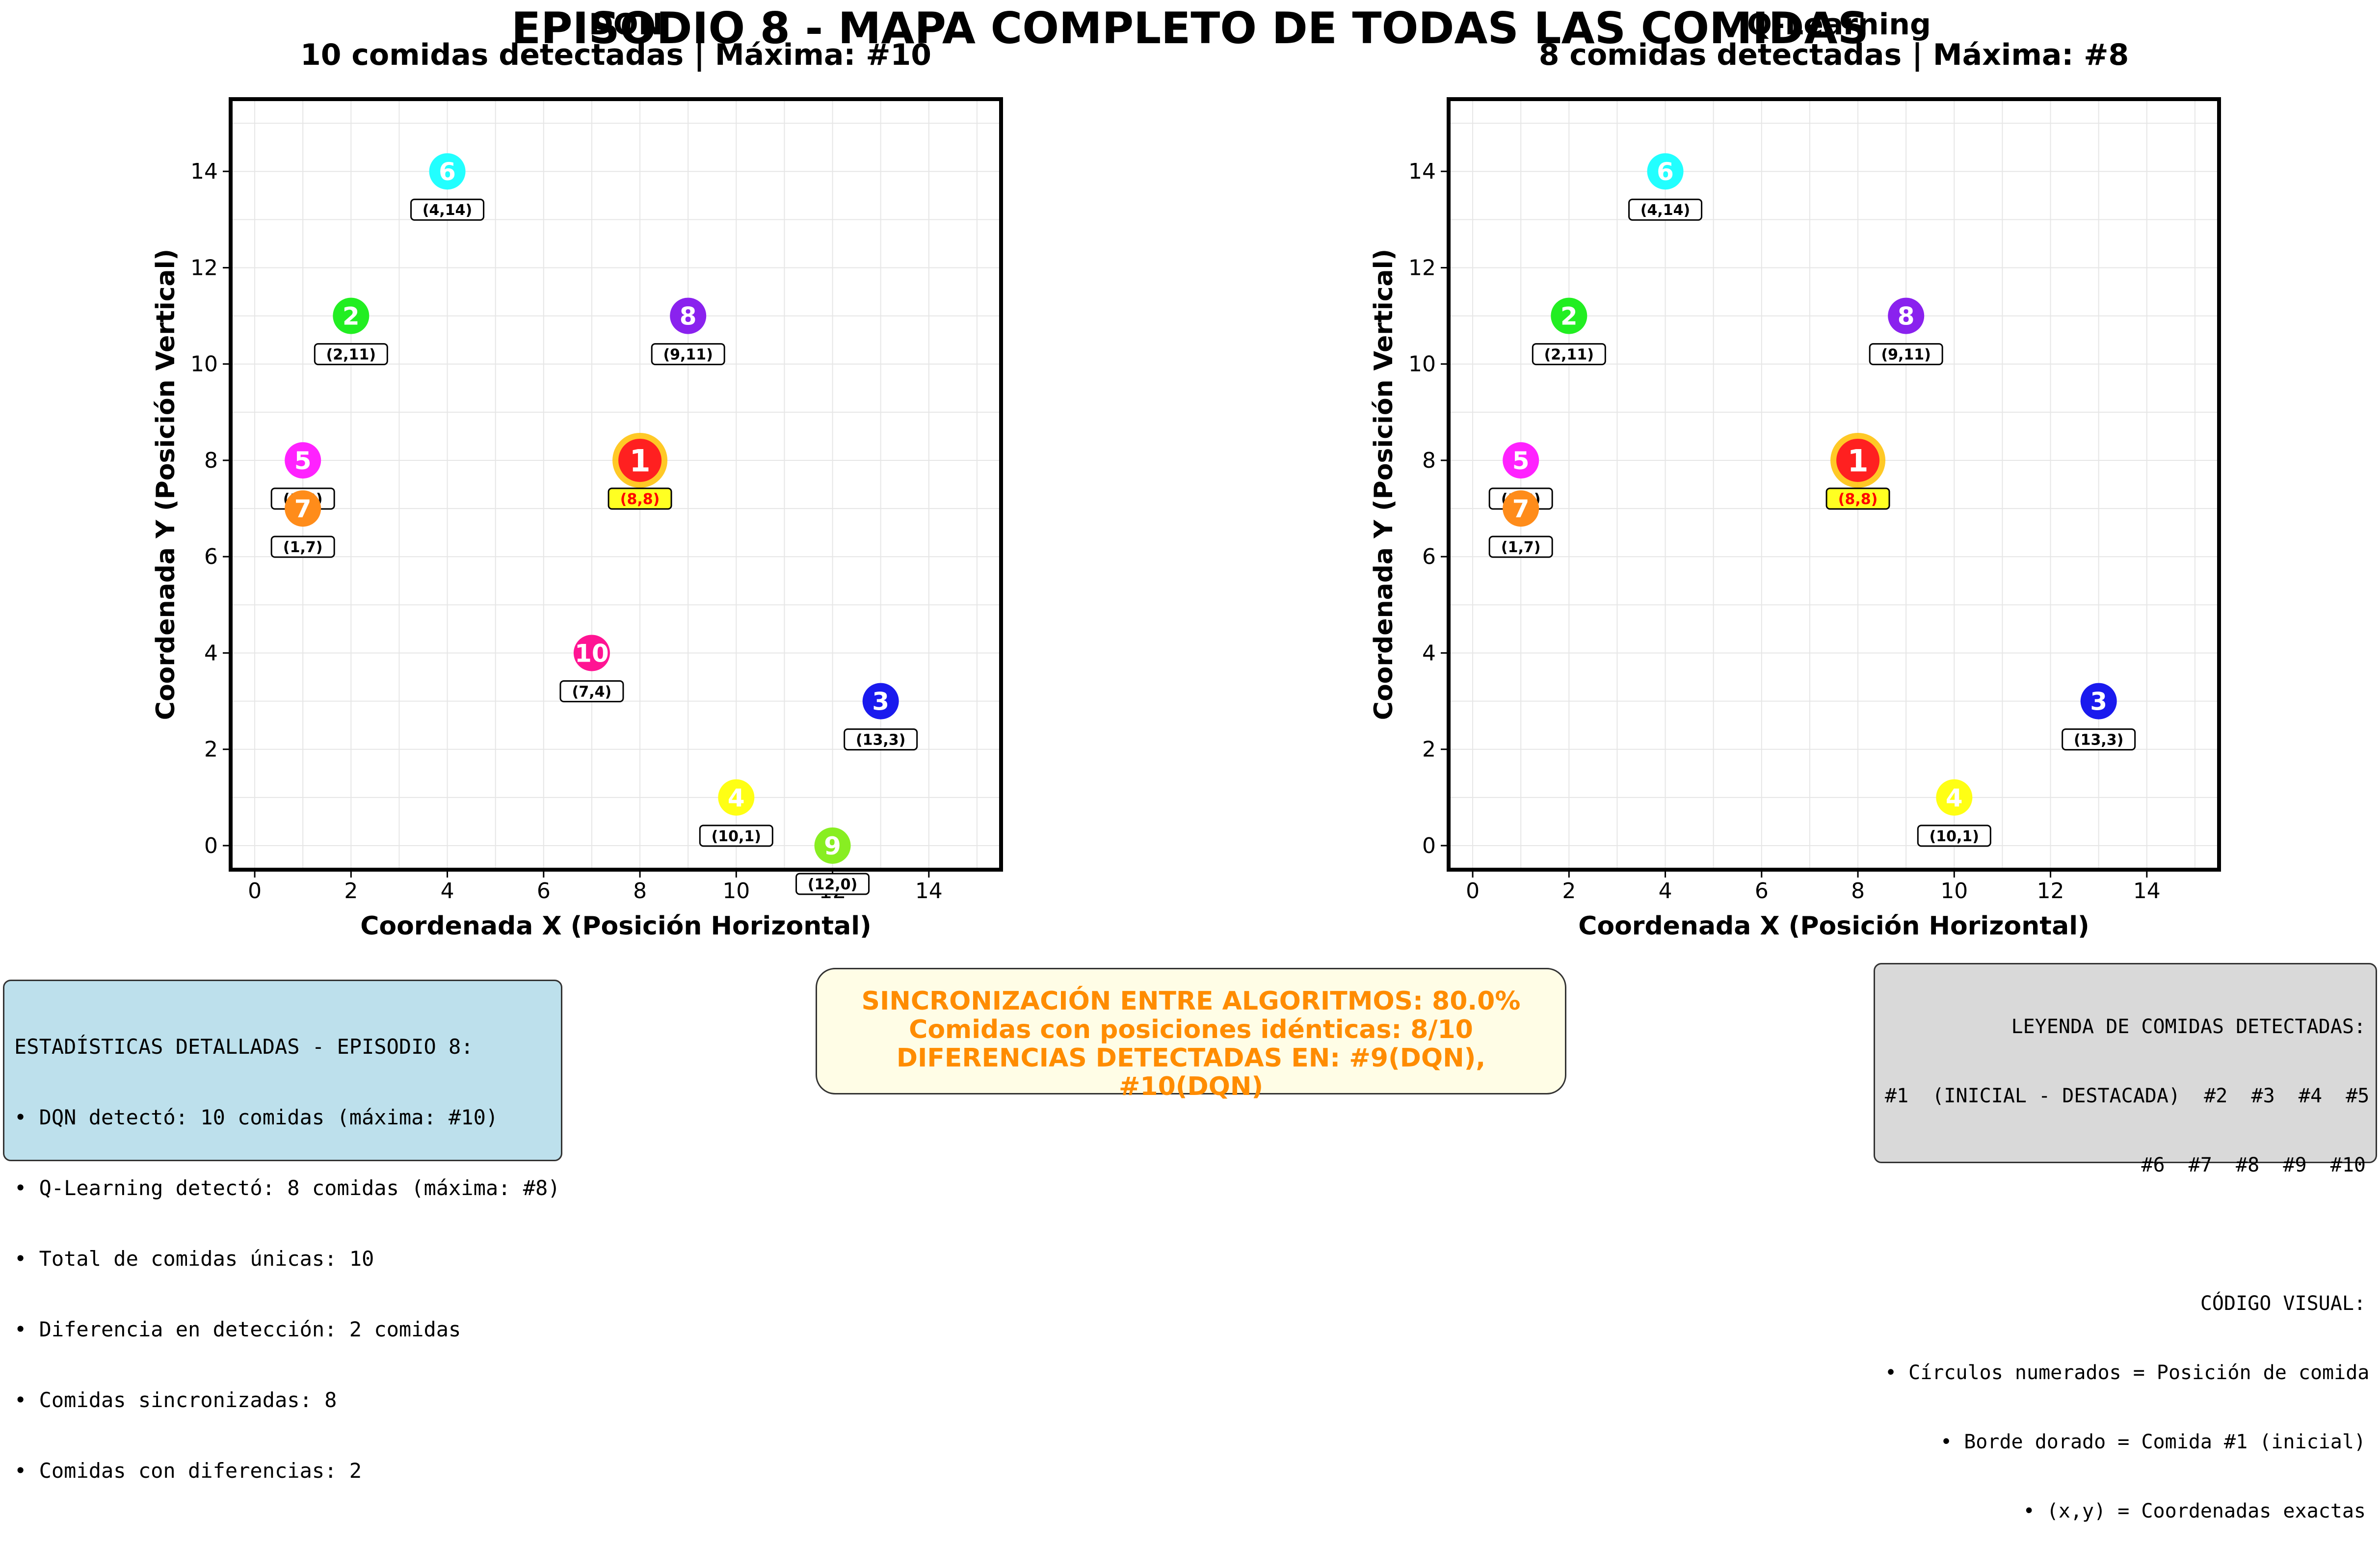 This screenshot has width=2380, height=1546. What do you see at coordinates (832, 846) in the screenshot?
I see `food-number: 9` at bounding box center [832, 846].